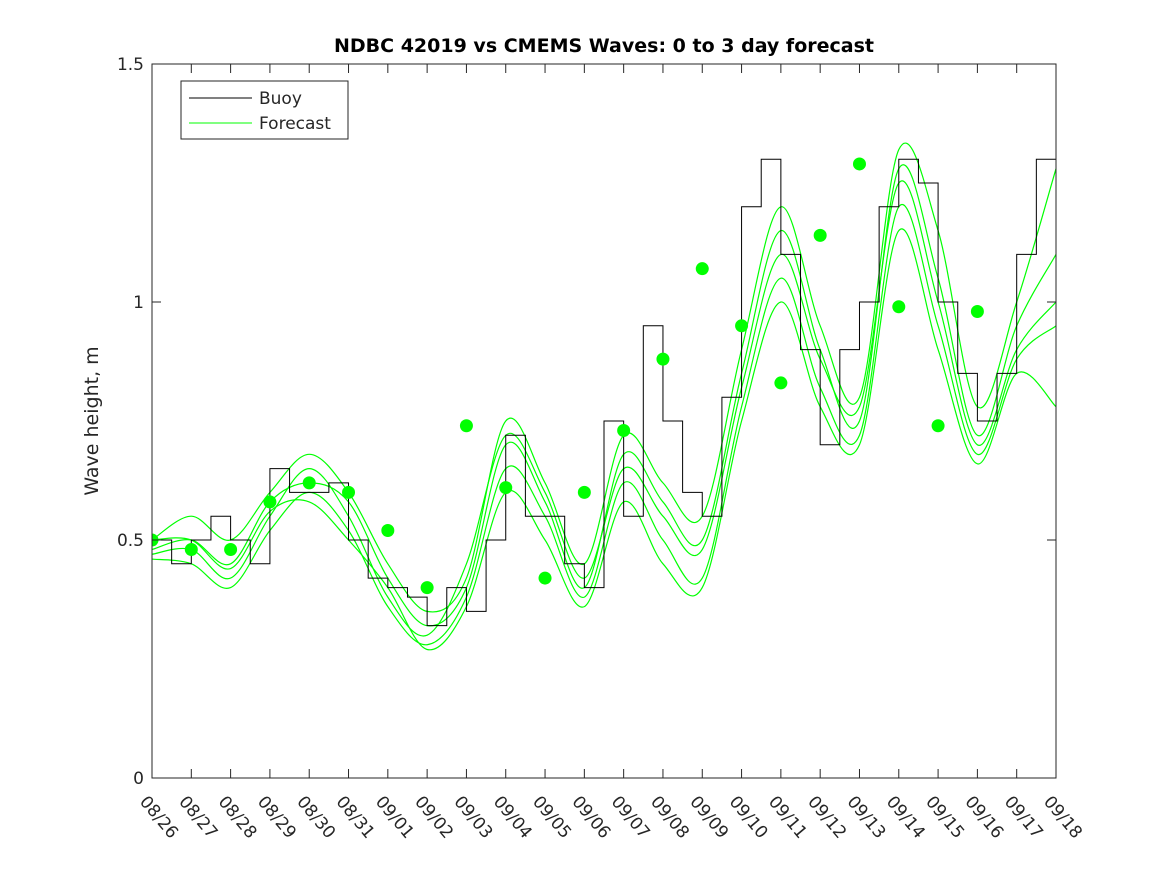  Describe the element at coordinates (295, 124) in the screenshot. I see `legend-forecast-label: Forecast` at that location.